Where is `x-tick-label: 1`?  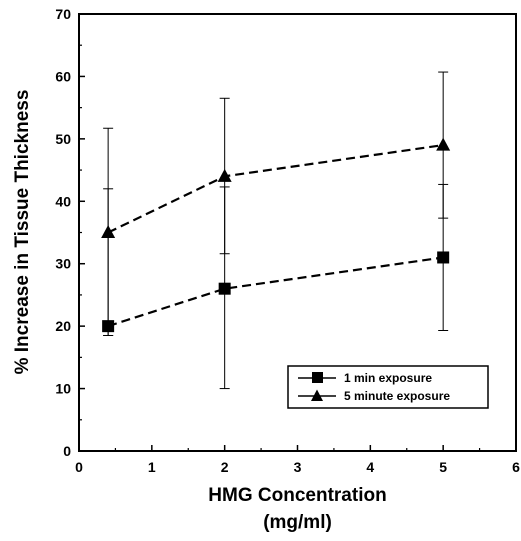
x-tick-label: 1 is located at coordinates (152, 467).